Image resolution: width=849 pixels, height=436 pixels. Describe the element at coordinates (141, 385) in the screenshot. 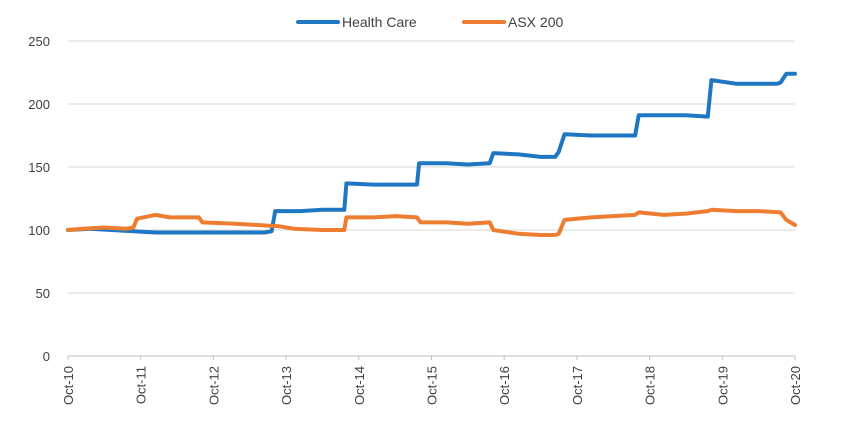

I see `x-tick-label: Oct-11` at that location.